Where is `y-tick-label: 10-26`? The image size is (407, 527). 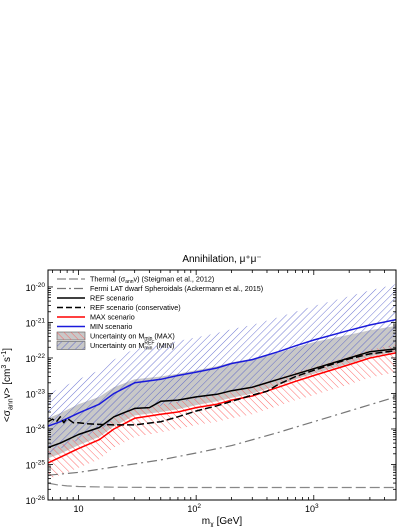 y-tick-label: 10-26 is located at coordinates (36, 500).